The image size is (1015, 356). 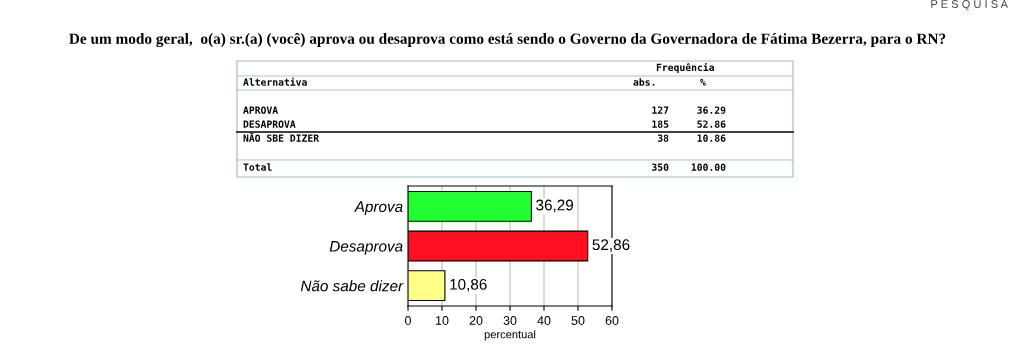 I want to click on text: 52.86, so click(x=711, y=124).